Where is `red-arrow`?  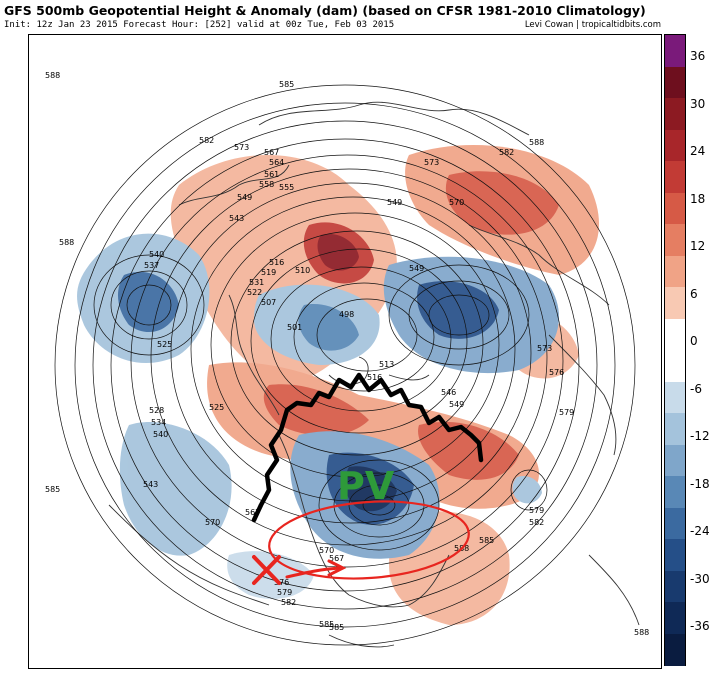
red-arrow is located at coordinates (316, 569).